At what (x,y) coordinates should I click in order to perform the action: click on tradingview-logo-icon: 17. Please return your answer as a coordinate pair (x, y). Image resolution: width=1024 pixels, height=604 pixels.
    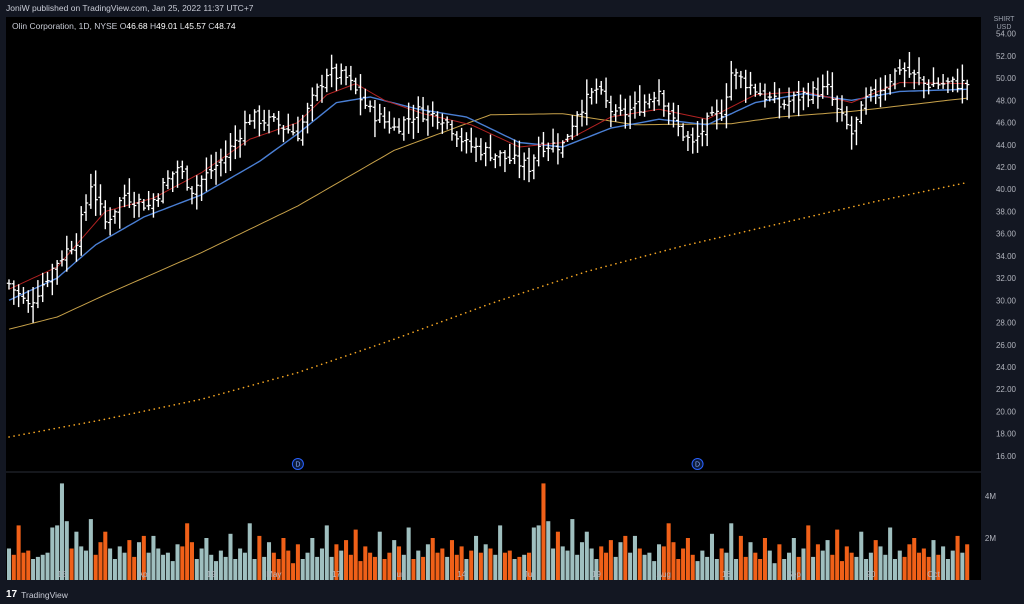
    Looking at the image, I should click on (12, 594).